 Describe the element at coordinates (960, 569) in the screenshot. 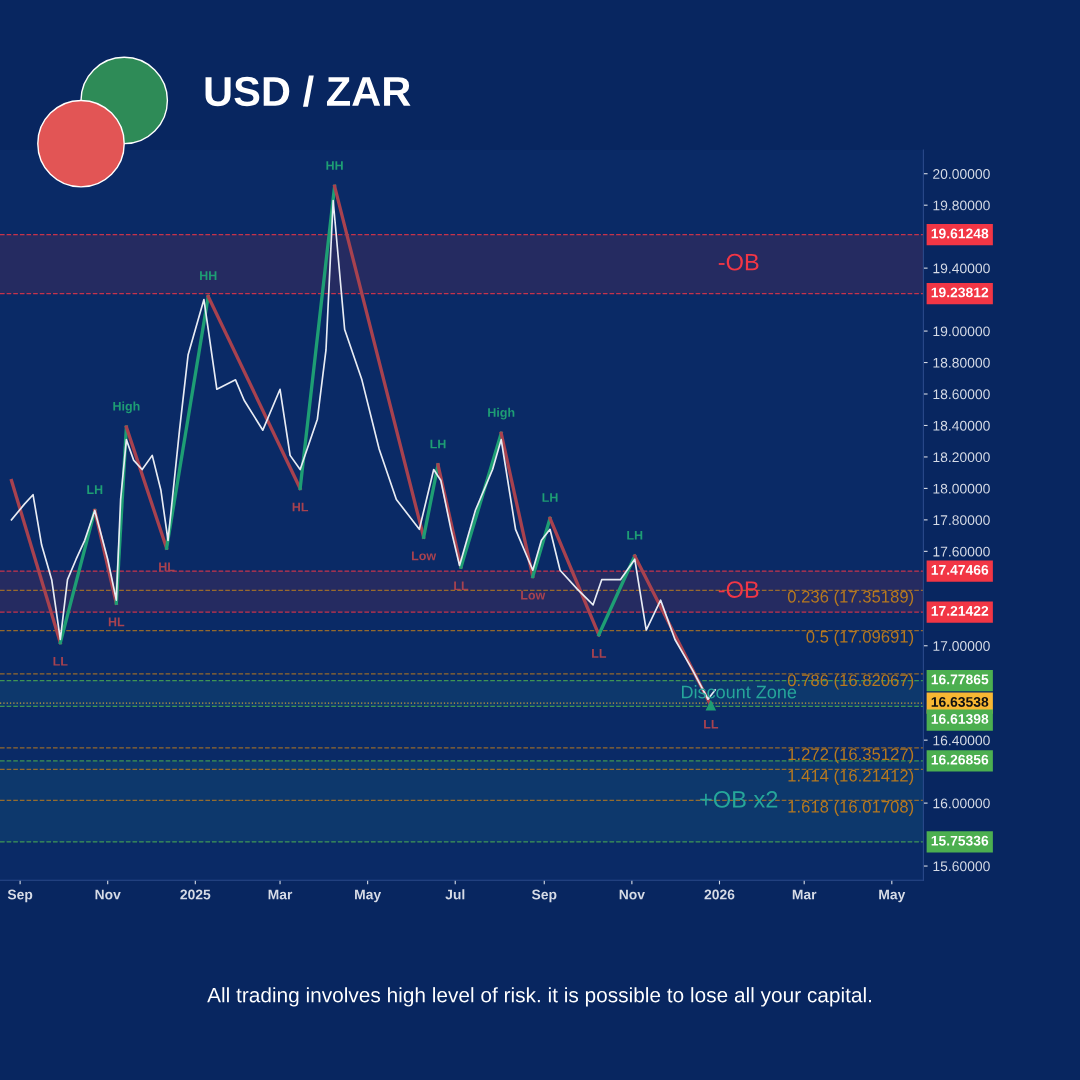

I see `ref-line-label: 17.47466` at that location.